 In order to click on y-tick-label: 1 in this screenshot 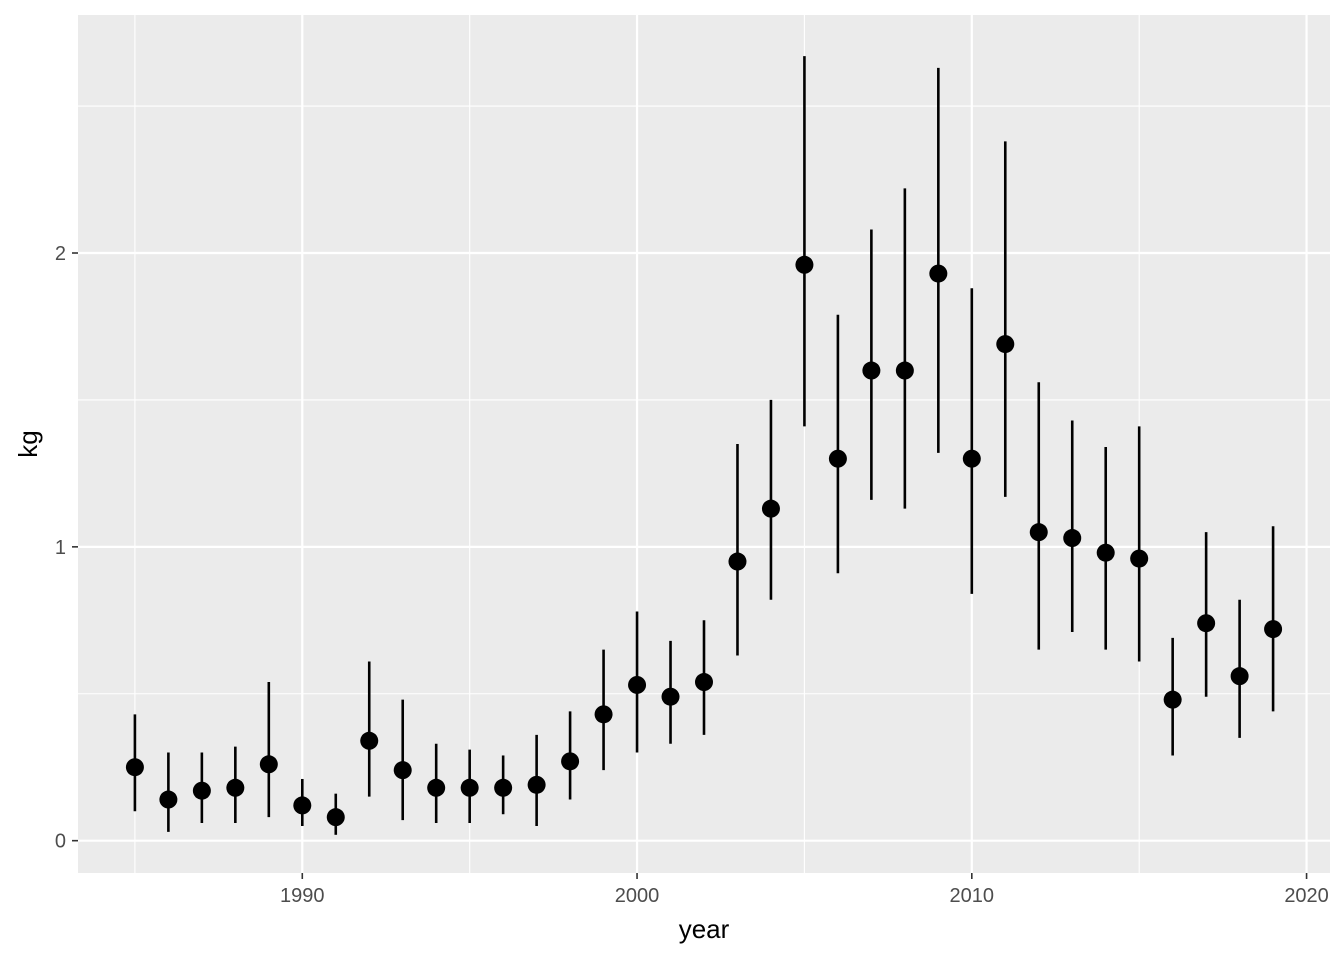, I will do `click(60, 548)`.